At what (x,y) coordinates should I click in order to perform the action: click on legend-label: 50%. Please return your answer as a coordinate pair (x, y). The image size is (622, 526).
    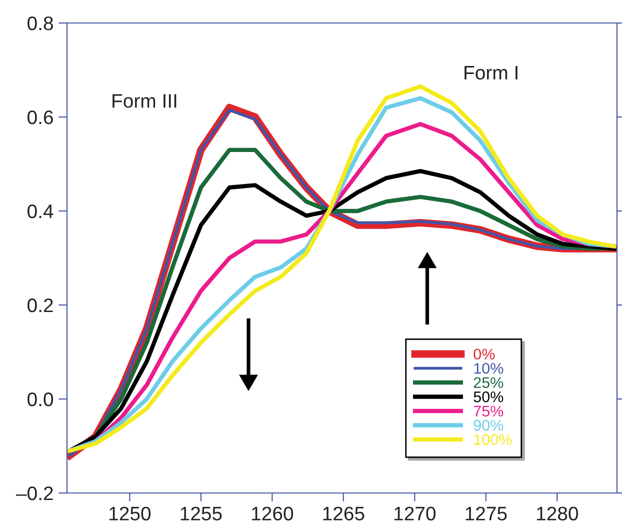
    Looking at the image, I should click on (489, 396).